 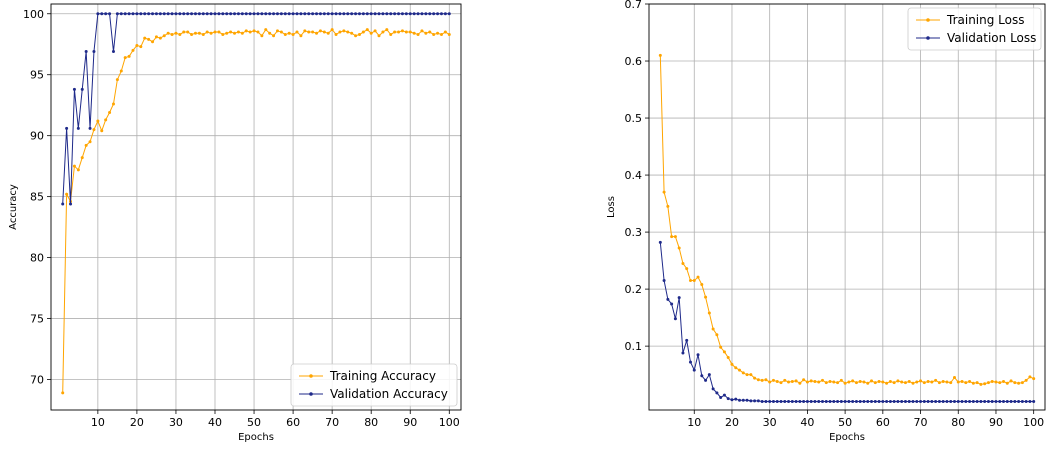 What do you see at coordinates (254, 422) in the screenshot?
I see `x-tick-label: 50` at bounding box center [254, 422].